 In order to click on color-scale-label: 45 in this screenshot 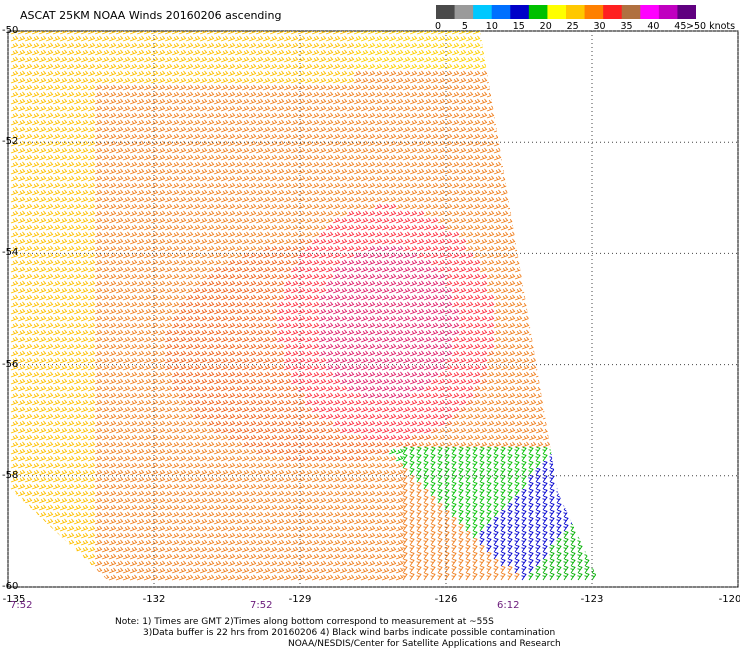, I will do `click(680, 26)`.